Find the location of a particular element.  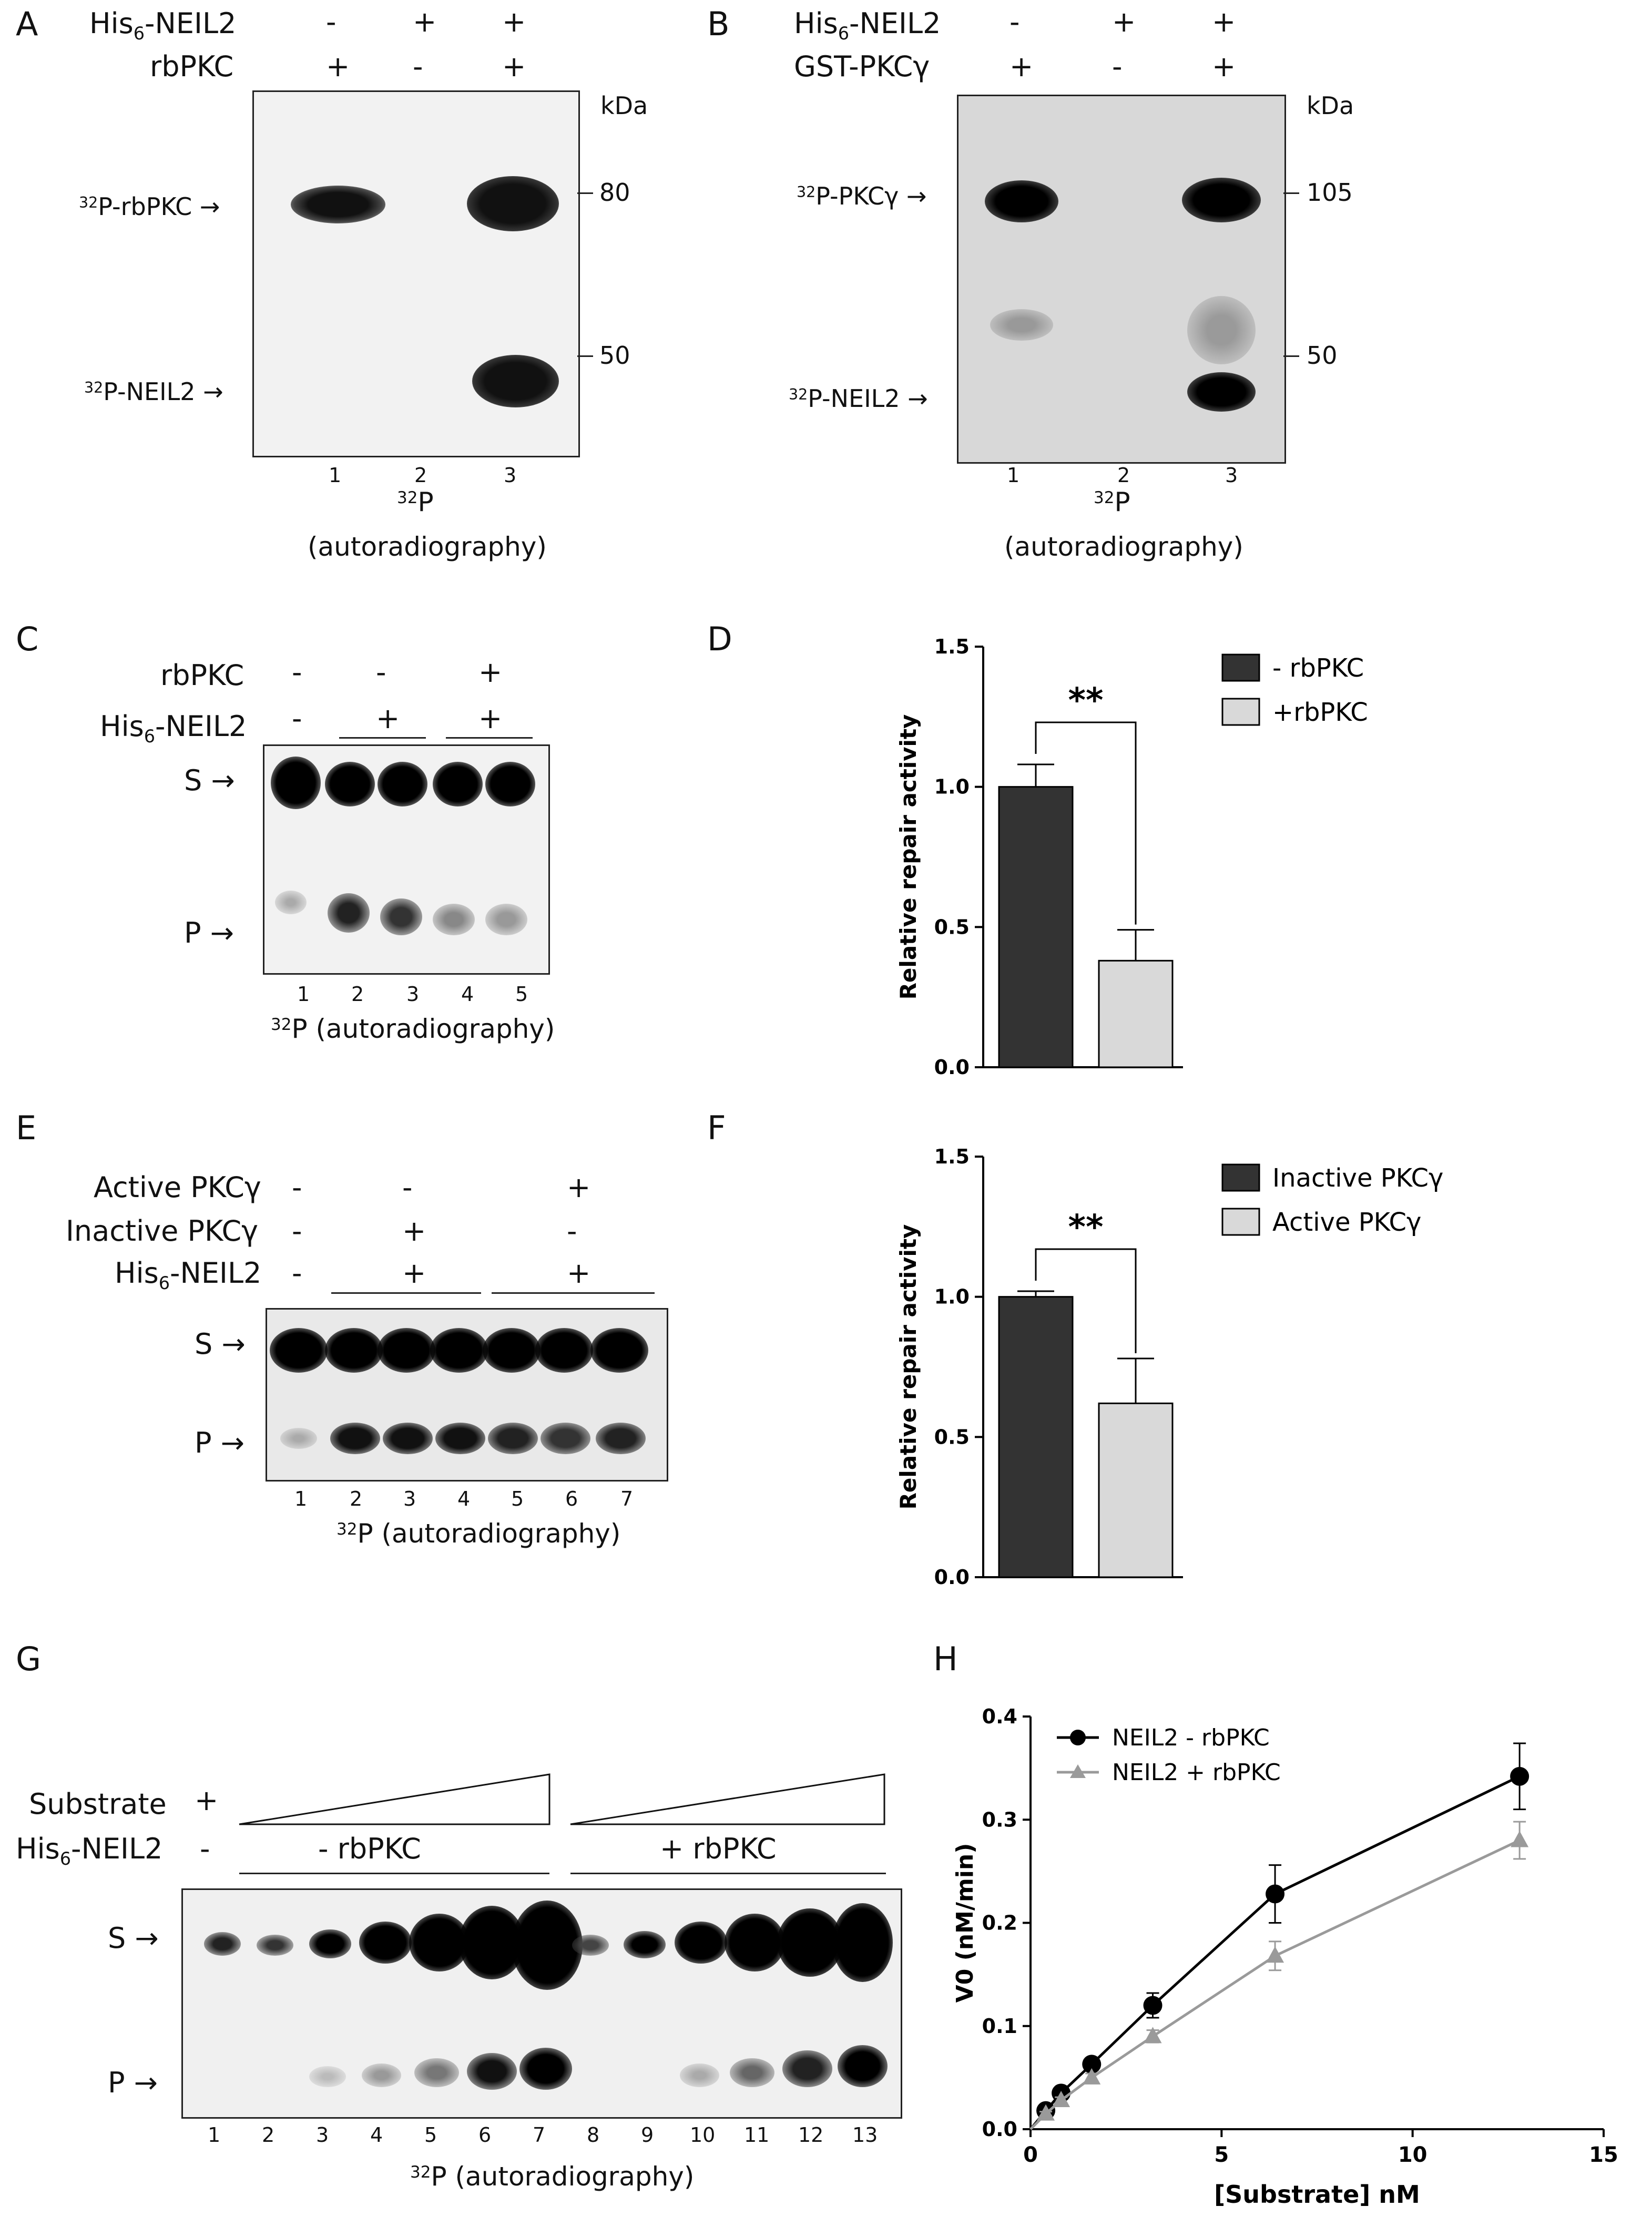

row-label-his-neil2: His6-NEIL2 is located at coordinates (867, 24).